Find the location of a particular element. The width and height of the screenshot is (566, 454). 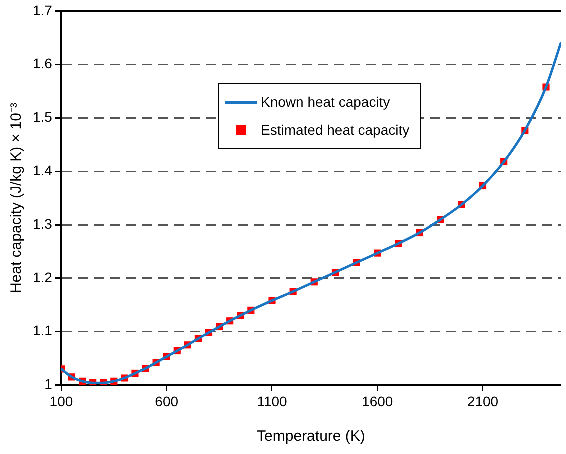

legend-label: Estimated heat capacity is located at coordinates (335, 130).